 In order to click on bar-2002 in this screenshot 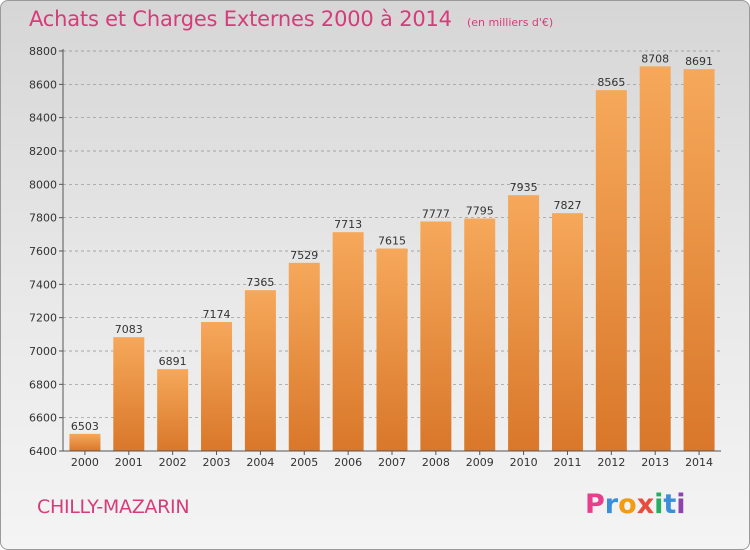, I will do `click(173, 410)`.